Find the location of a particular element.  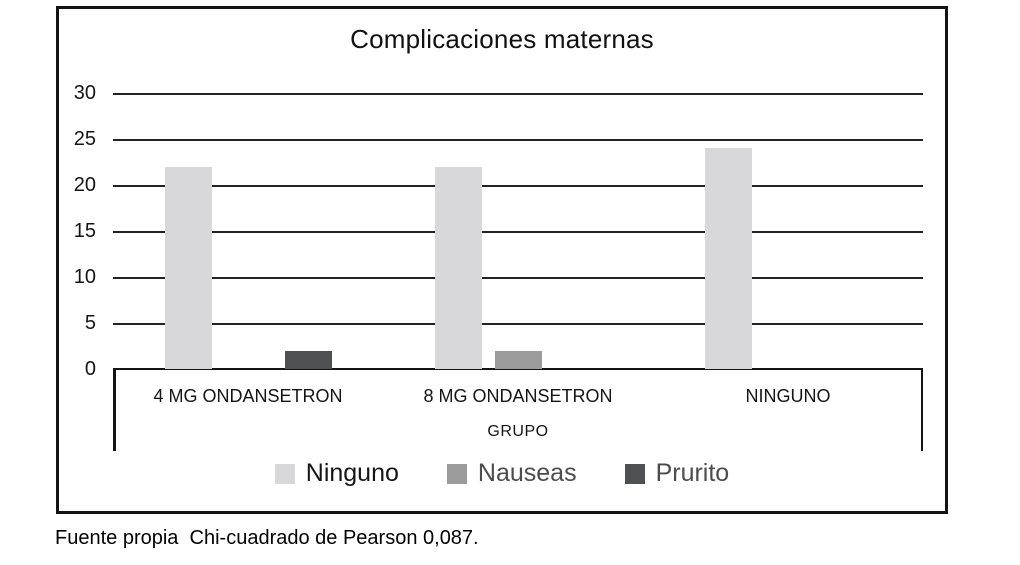

legend-item-nauseas: Nauseas is located at coordinates (511, 473).